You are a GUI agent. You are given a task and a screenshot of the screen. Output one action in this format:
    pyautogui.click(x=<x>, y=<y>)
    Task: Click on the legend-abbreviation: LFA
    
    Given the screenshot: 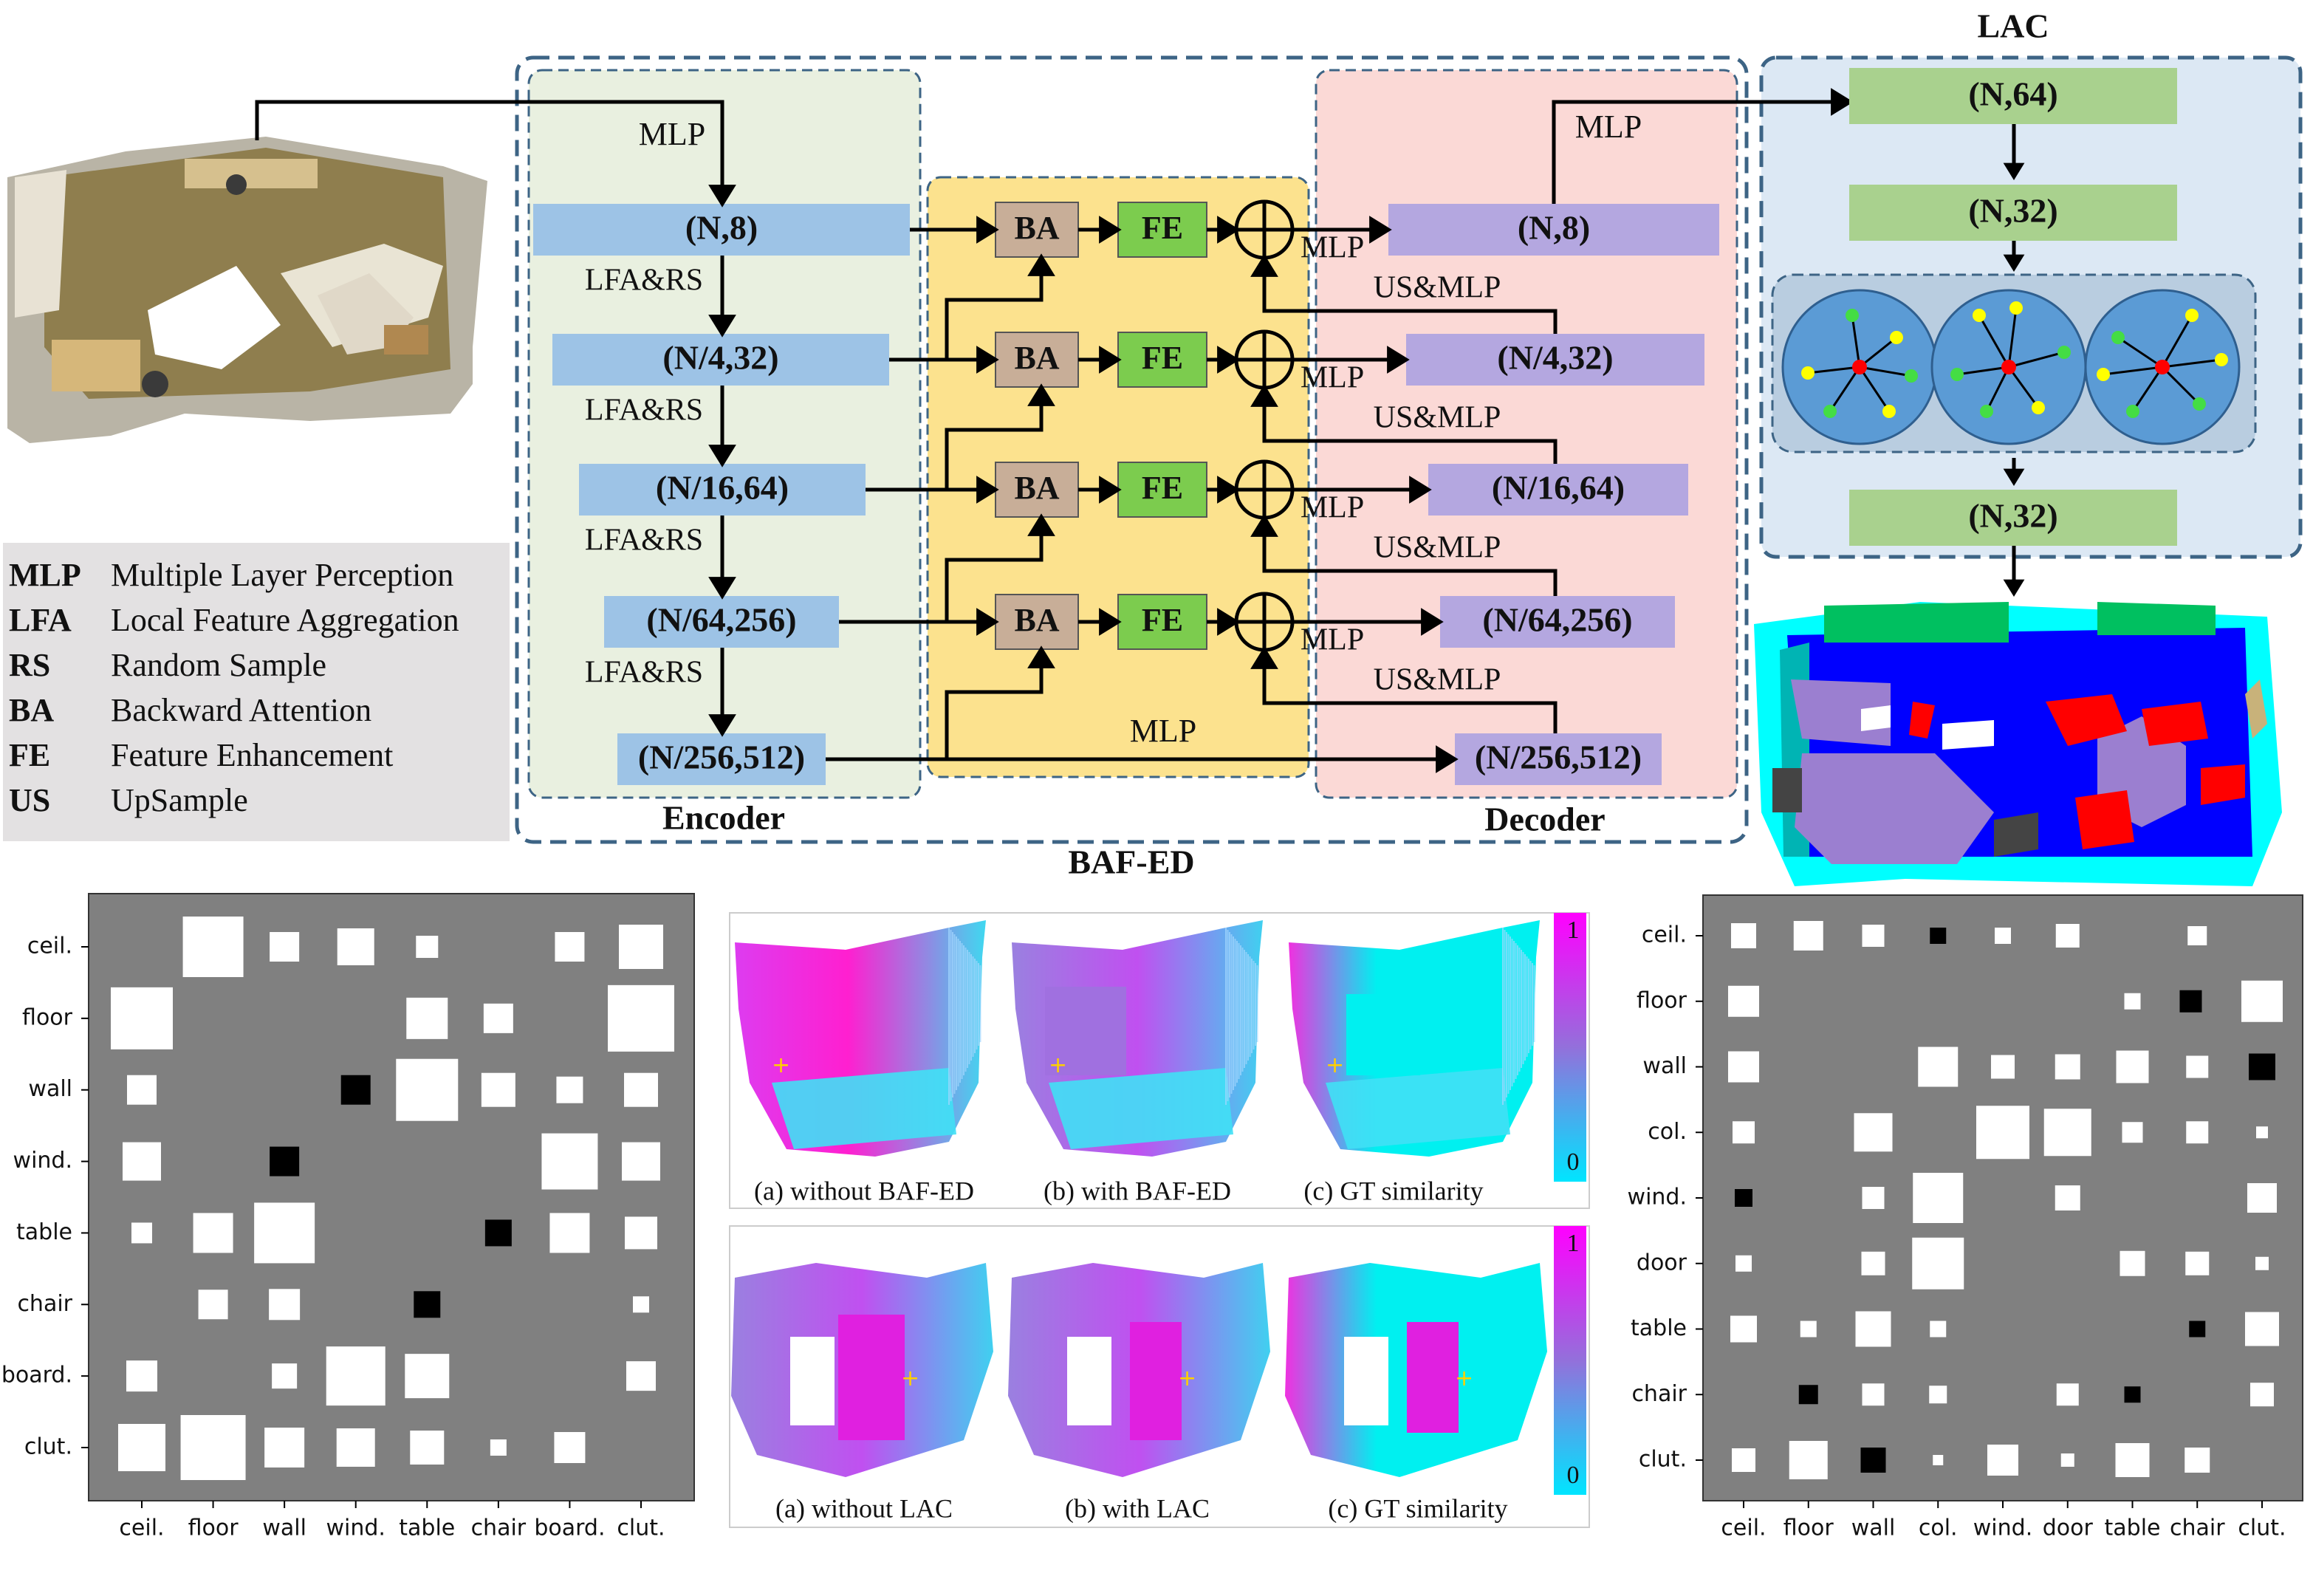 What is the action you would take?
    pyautogui.click(x=41, y=620)
    